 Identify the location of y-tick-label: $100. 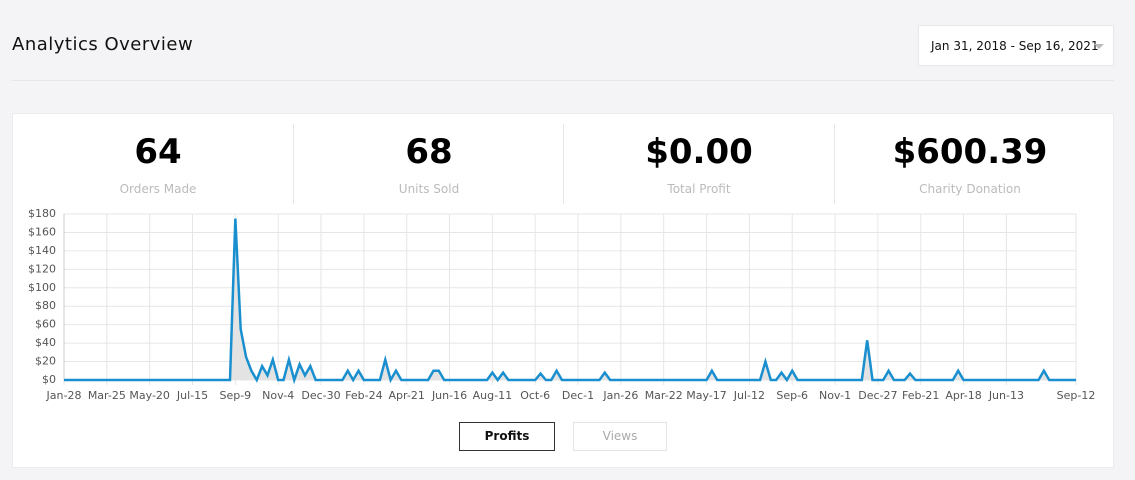
(42, 287).